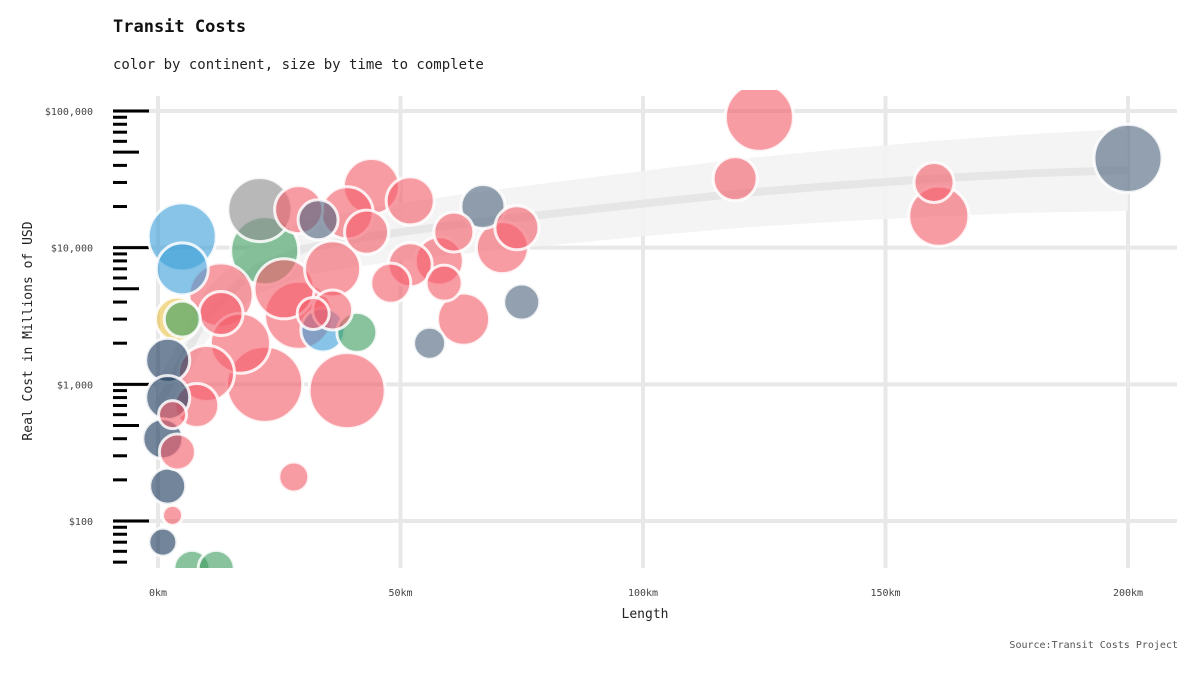 The width and height of the screenshot is (1200, 675). What do you see at coordinates (645, 614) in the screenshot?
I see `x-axis-title: Length` at bounding box center [645, 614].